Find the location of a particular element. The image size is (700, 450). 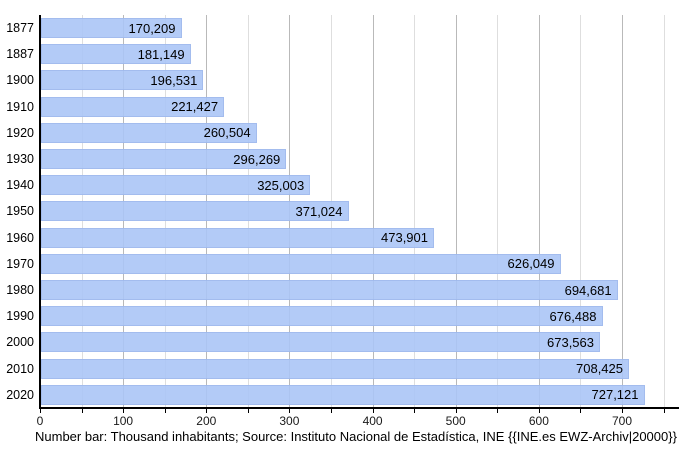

bar-value-label: 473,901 is located at coordinates (404, 238).